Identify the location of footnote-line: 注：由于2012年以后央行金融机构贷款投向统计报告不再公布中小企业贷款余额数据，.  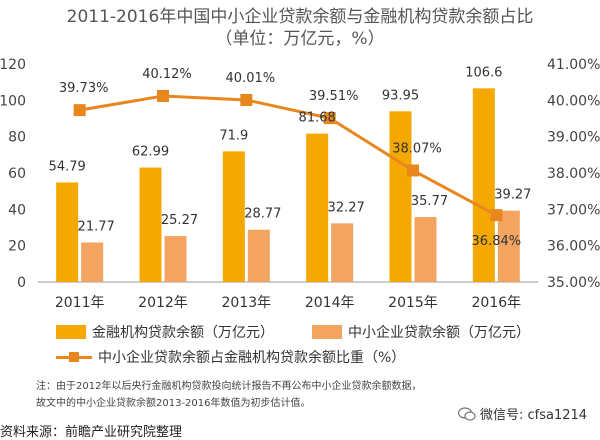
(229, 386).